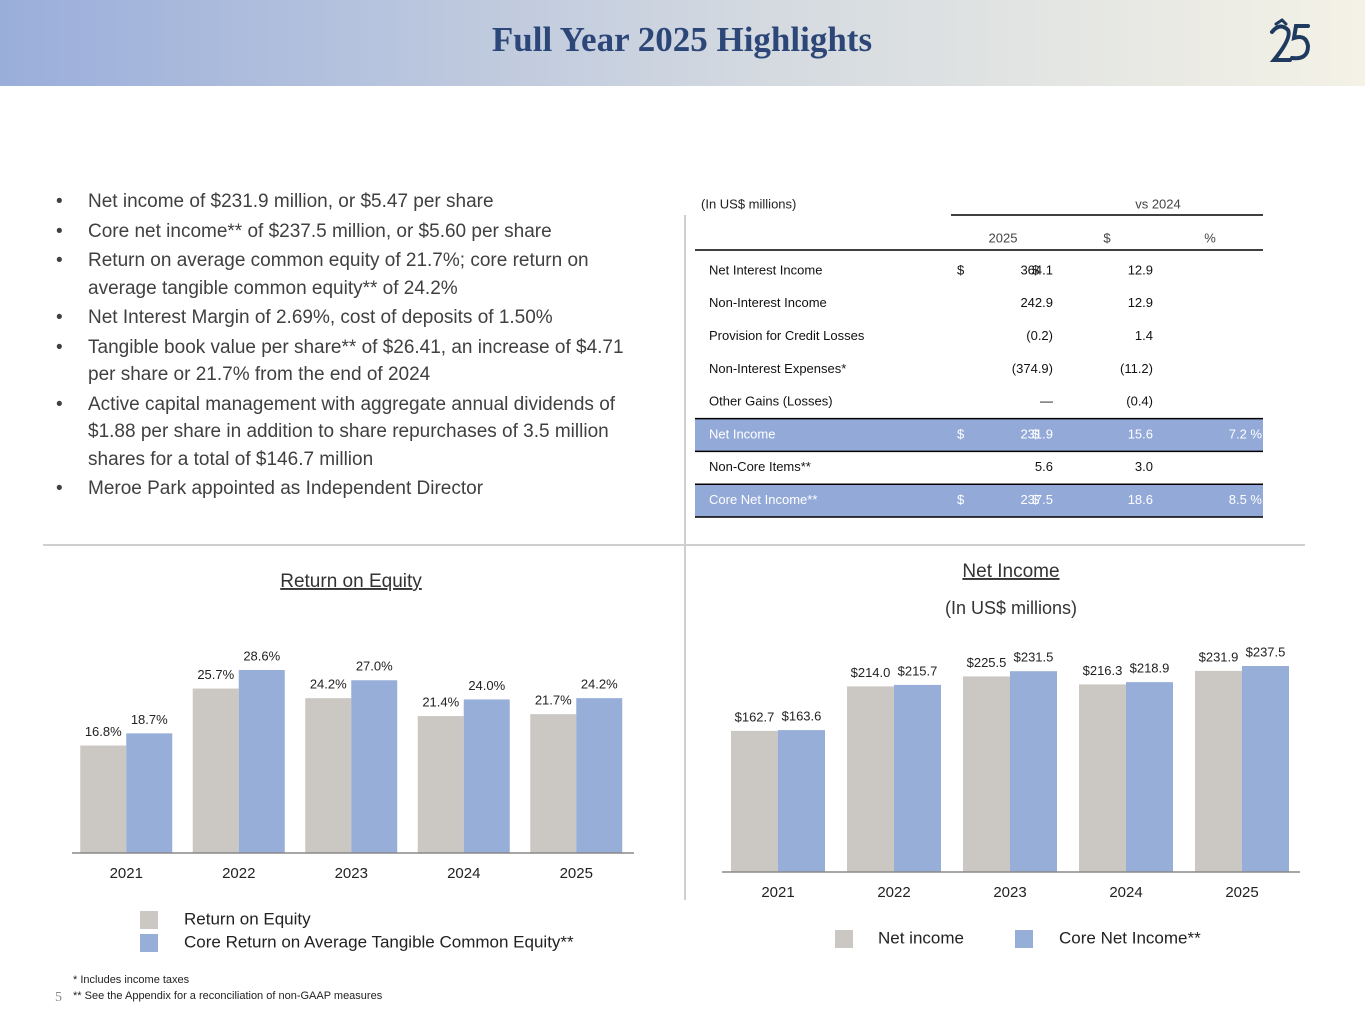 This screenshot has width=1365, height=1024. What do you see at coordinates (1266, 651) in the screenshot?
I see `data-label: $237.5` at bounding box center [1266, 651].